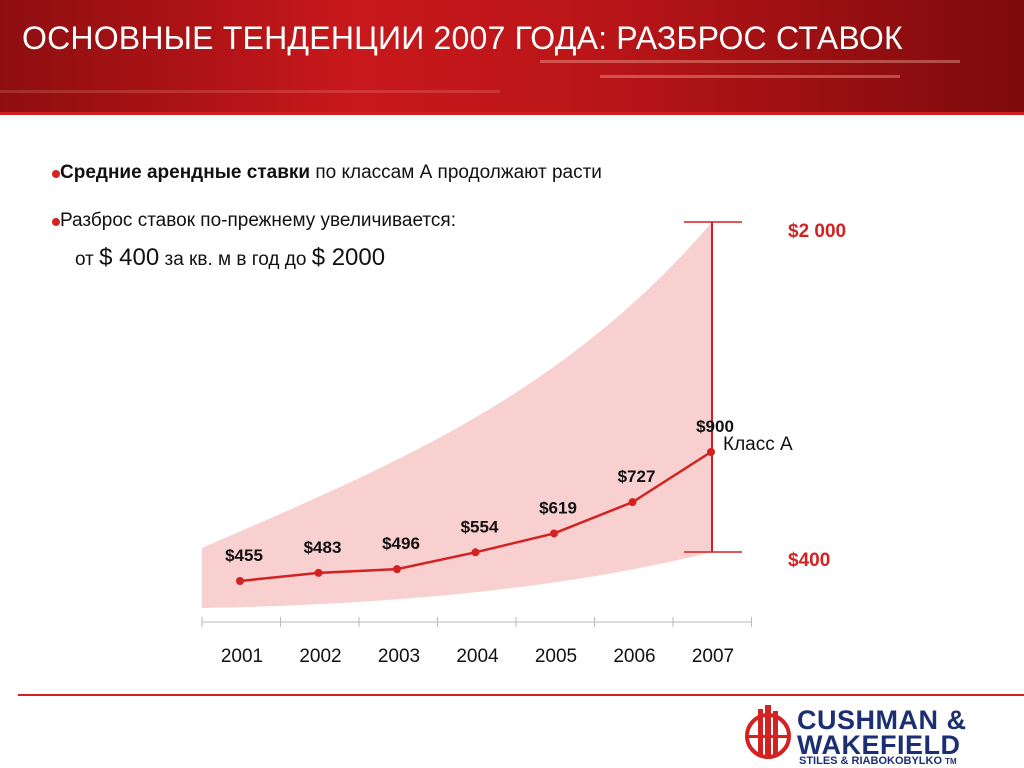 This screenshot has height=768, width=1024. I want to click on logo-line-2: WAKEFIELD, so click(879, 745).